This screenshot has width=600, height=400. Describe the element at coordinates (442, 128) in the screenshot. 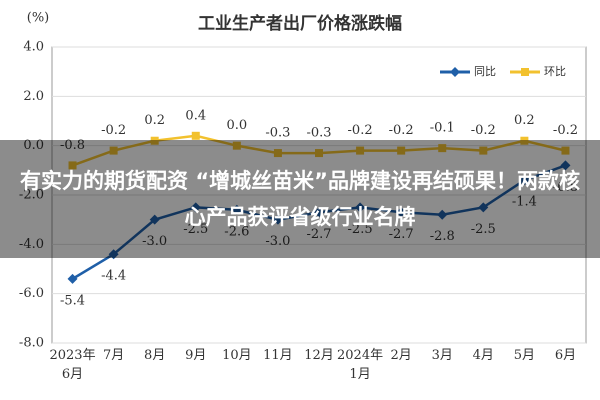

I see `data-label: -0.1` at that location.